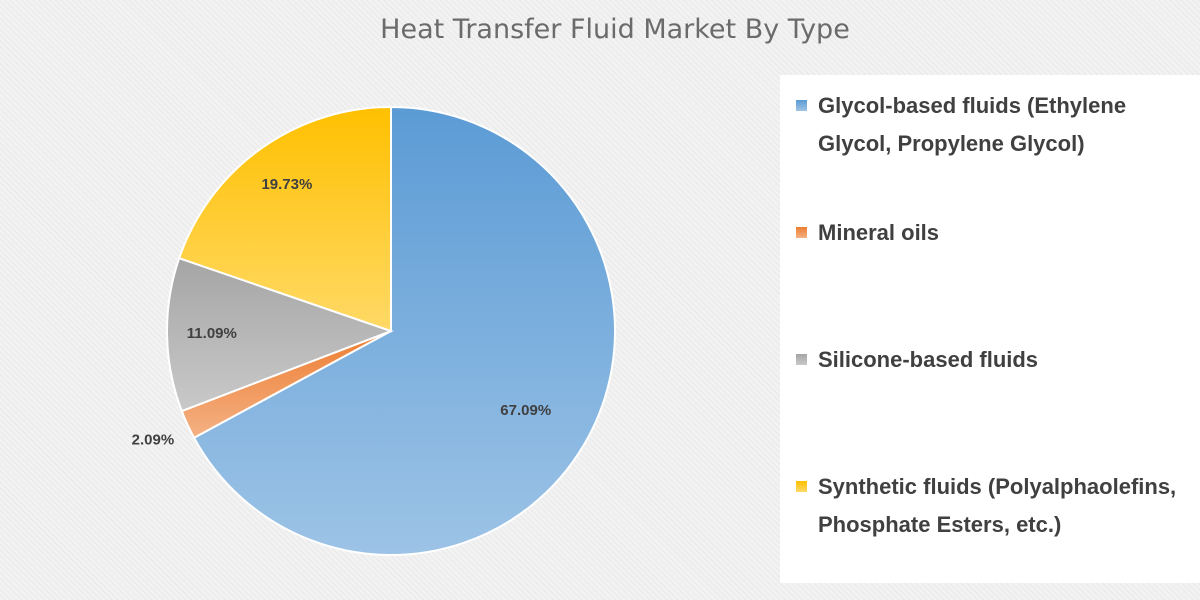 This screenshot has width=1200, height=600. Describe the element at coordinates (286, 184) in the screenshot. I see `data-label: 19.73%` at that location.